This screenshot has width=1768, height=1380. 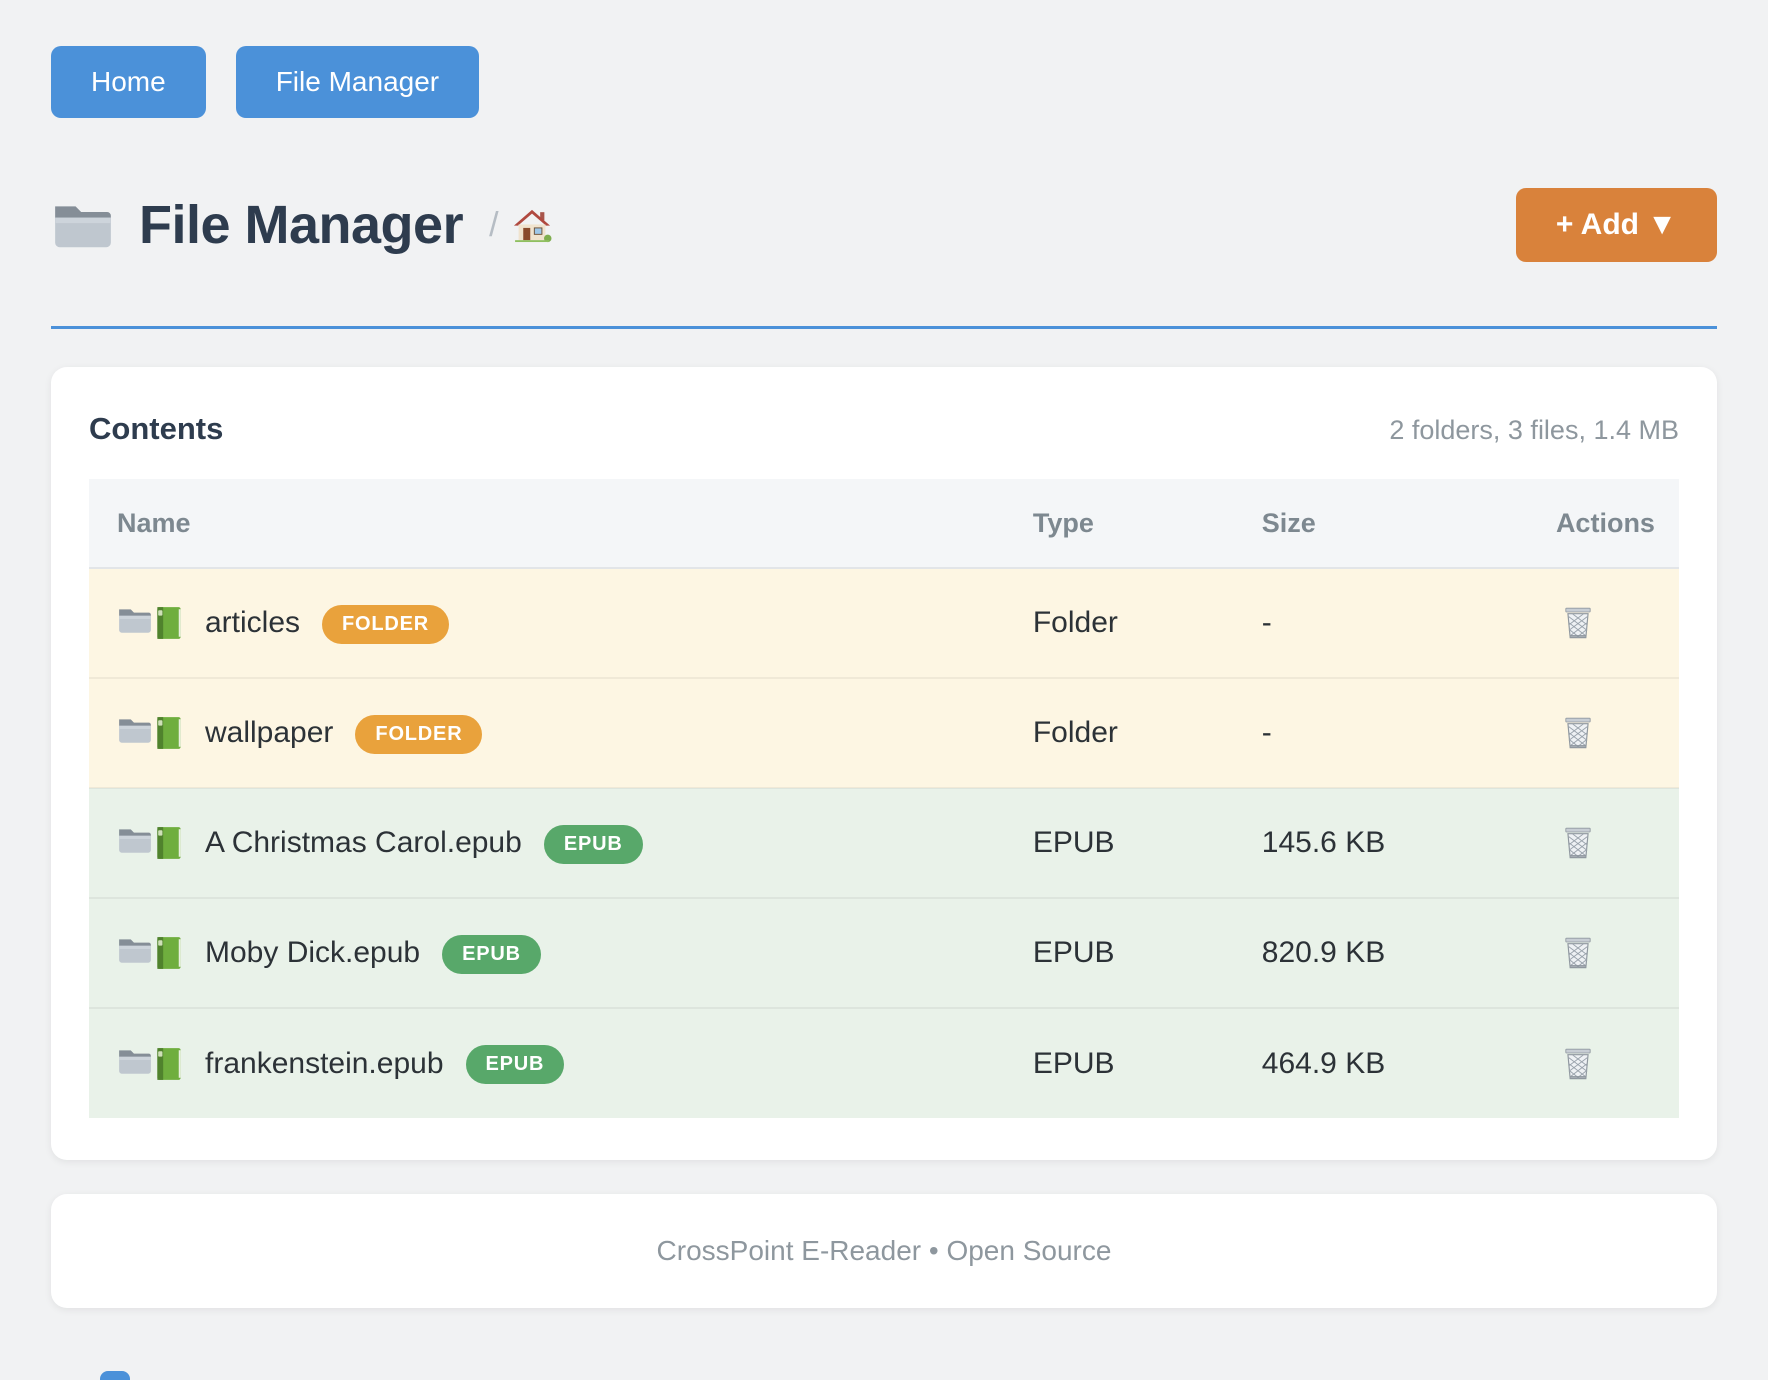 What do you see at coordinates (363, 842) in the screenshot?
I see `file-name: A Christmas Carol.epub` at bounding box center [363, 842].